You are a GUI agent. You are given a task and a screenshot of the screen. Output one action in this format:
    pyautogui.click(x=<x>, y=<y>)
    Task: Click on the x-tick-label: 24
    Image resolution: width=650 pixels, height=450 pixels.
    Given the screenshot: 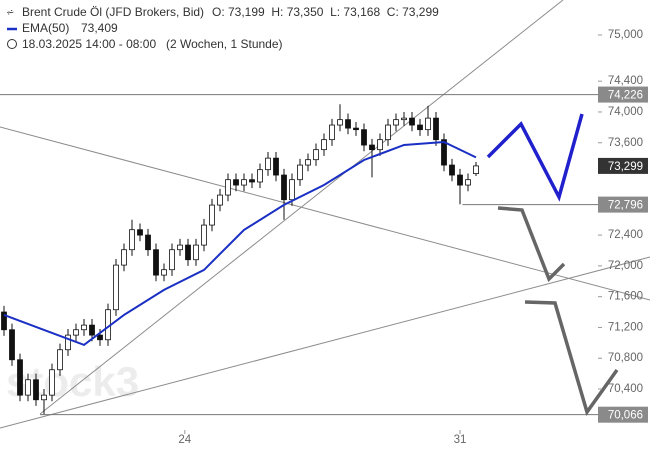 What is the action you would take?
    pyautogui.click(x=184, y=440)
    